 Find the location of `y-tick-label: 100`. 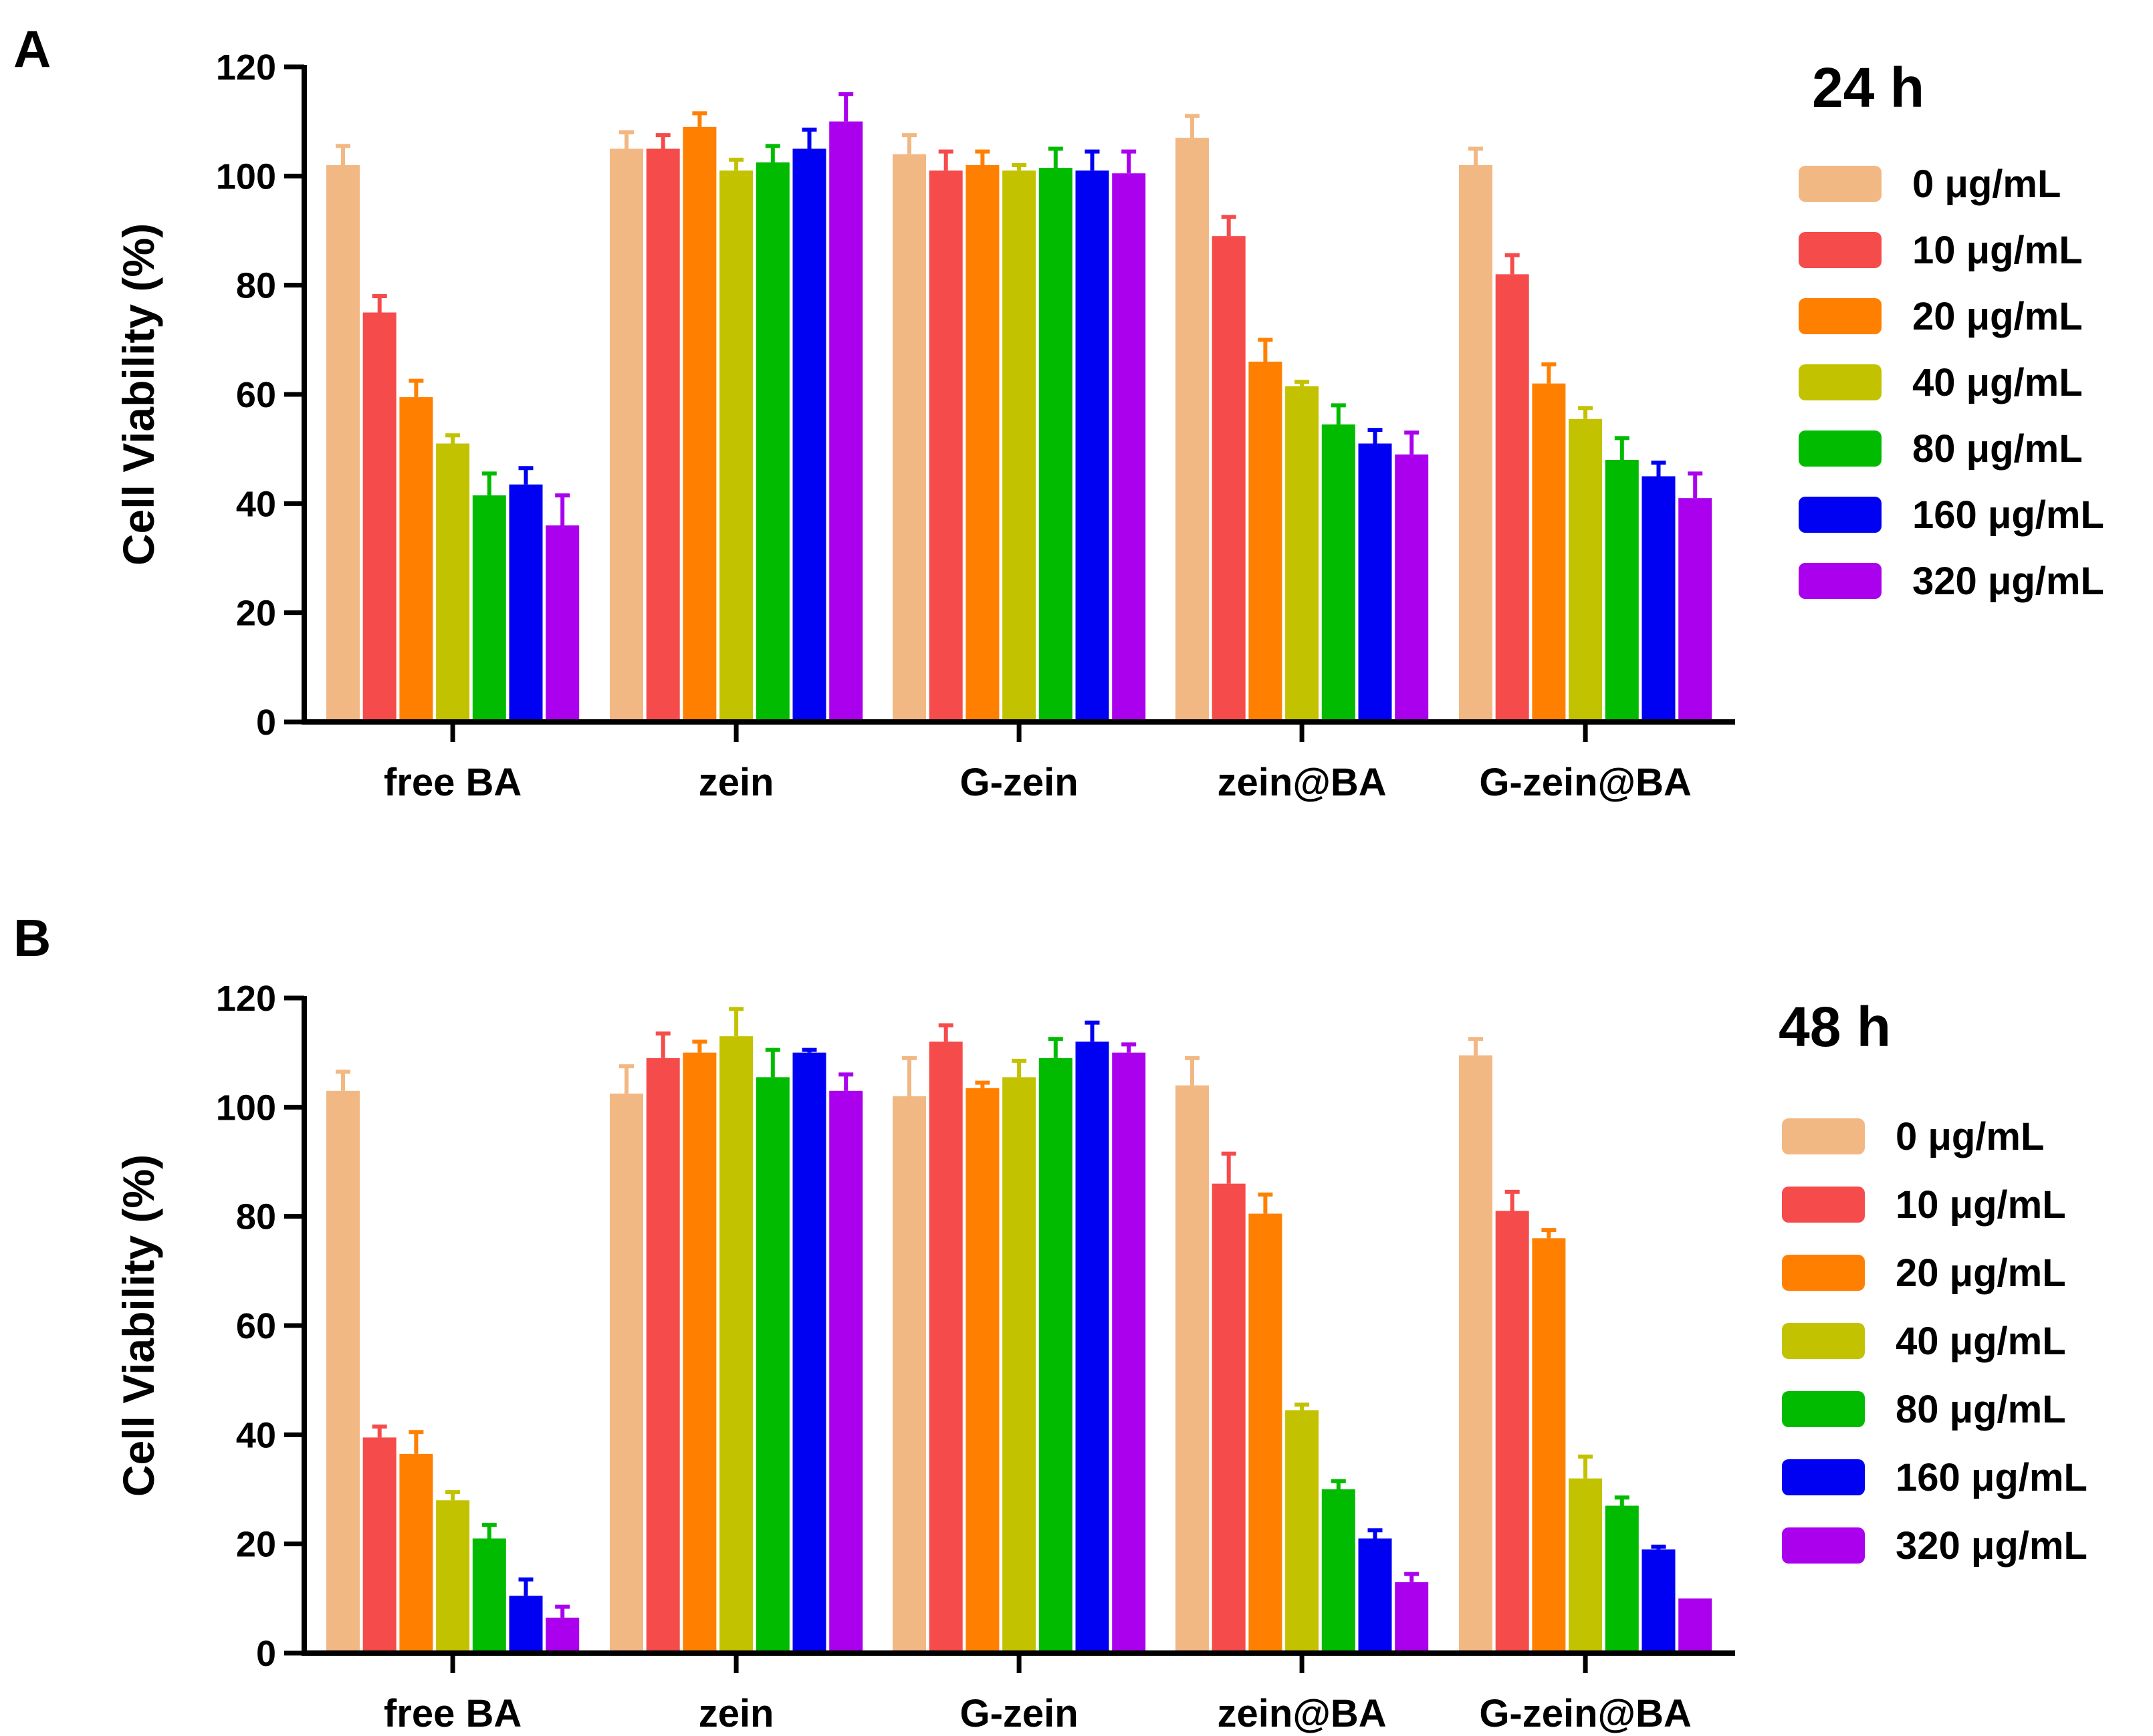

y-tick-label: 100 is located at coordinates (246, 1108).